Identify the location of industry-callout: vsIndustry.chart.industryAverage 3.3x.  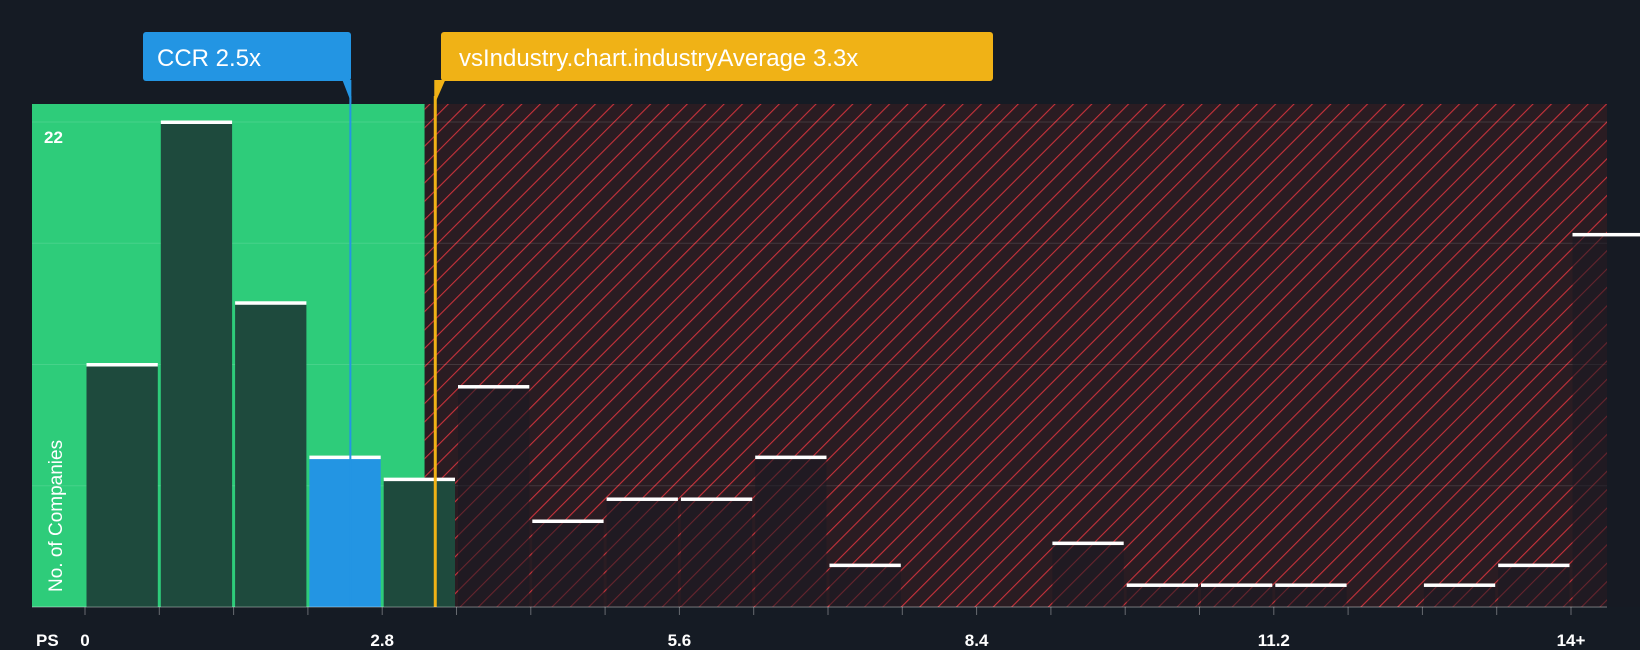
(713, 68).